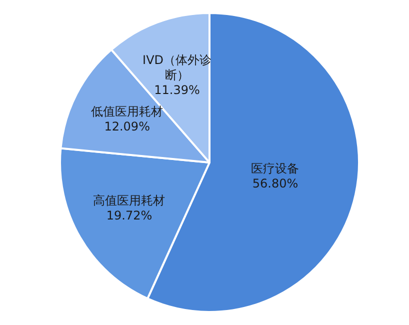 This screenshot has width=409, height=325. What do you see at coordinates (177, 67) in the screenshot?
I see `slice-label: IVD（体外诊断）` at bounding box center [177, 67].